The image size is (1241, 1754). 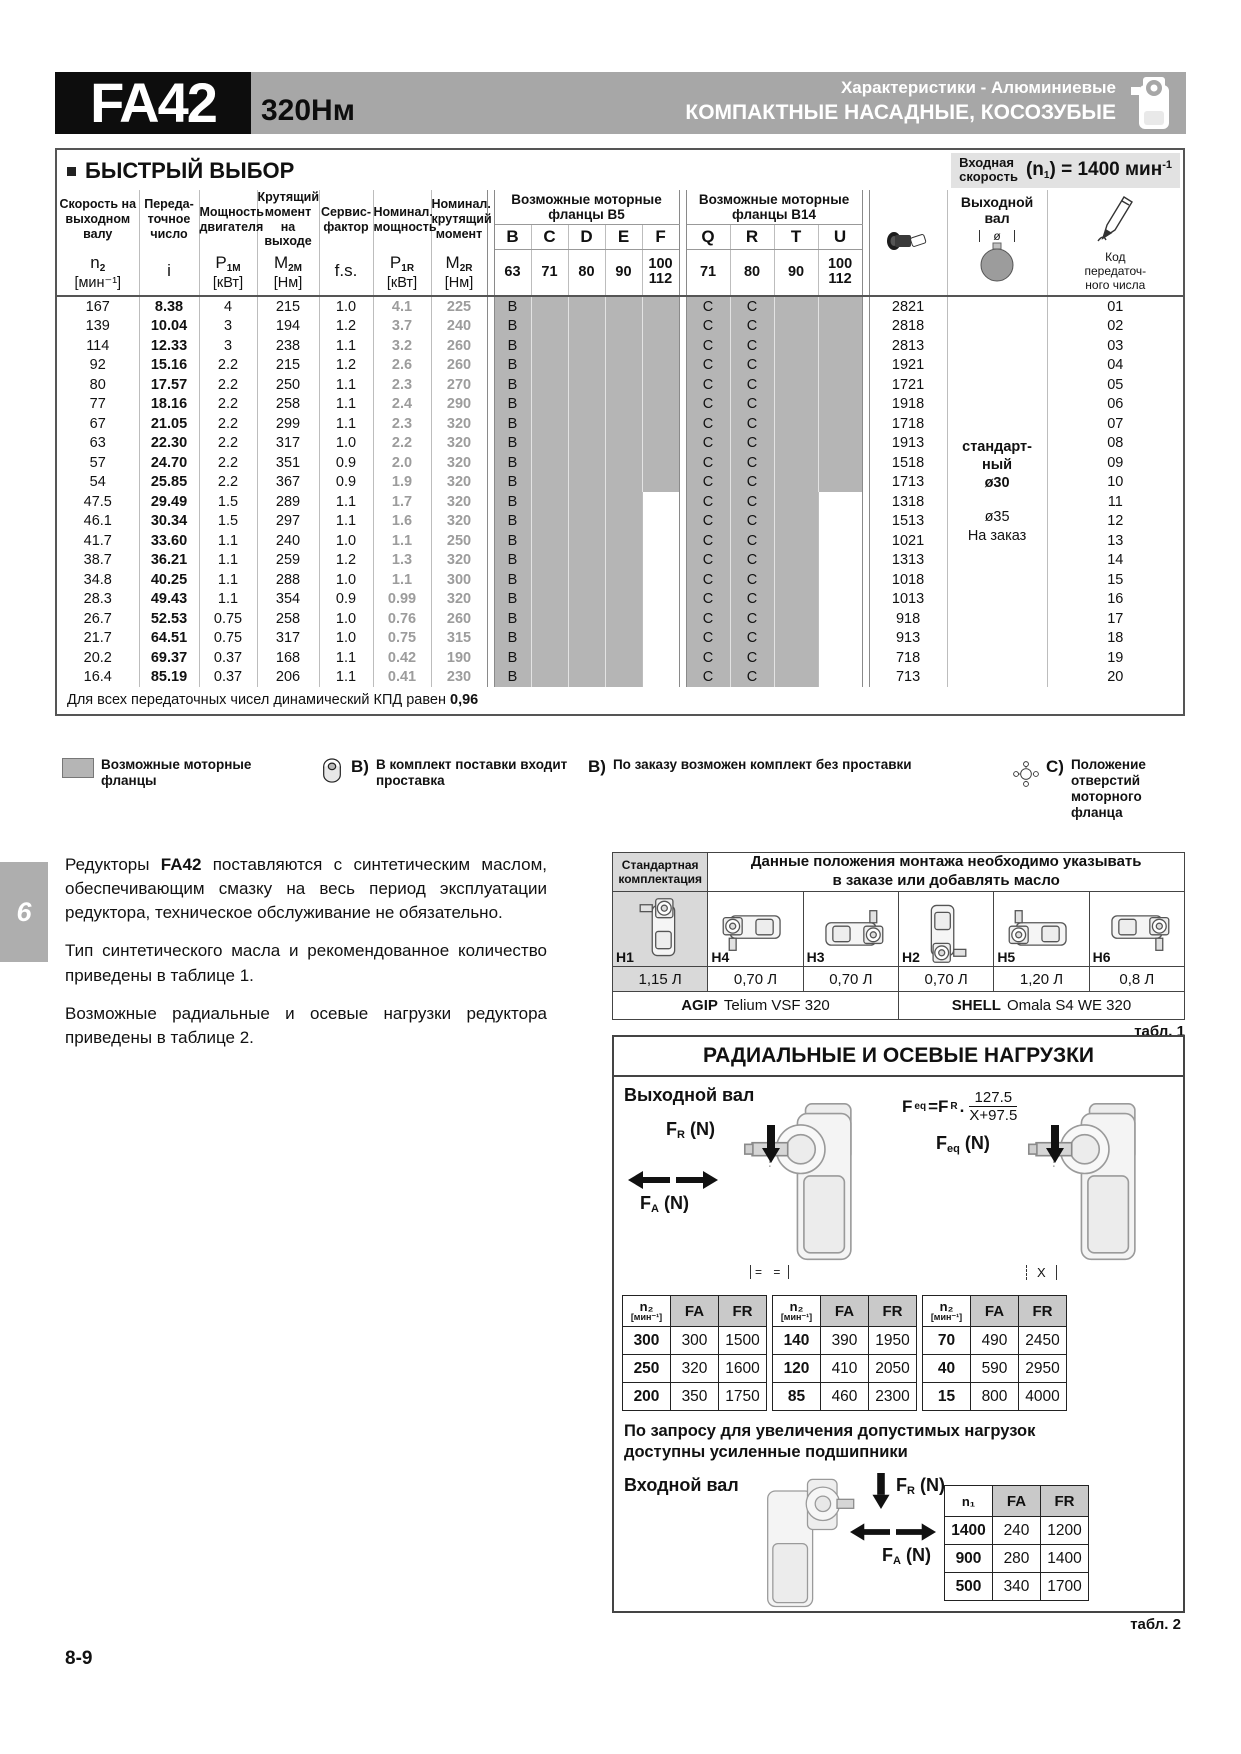 What do you see at coordinates (892, 1340) in the screenshot?
I see `radial-load-cell: 1950` at bounding box center [892, 1340].